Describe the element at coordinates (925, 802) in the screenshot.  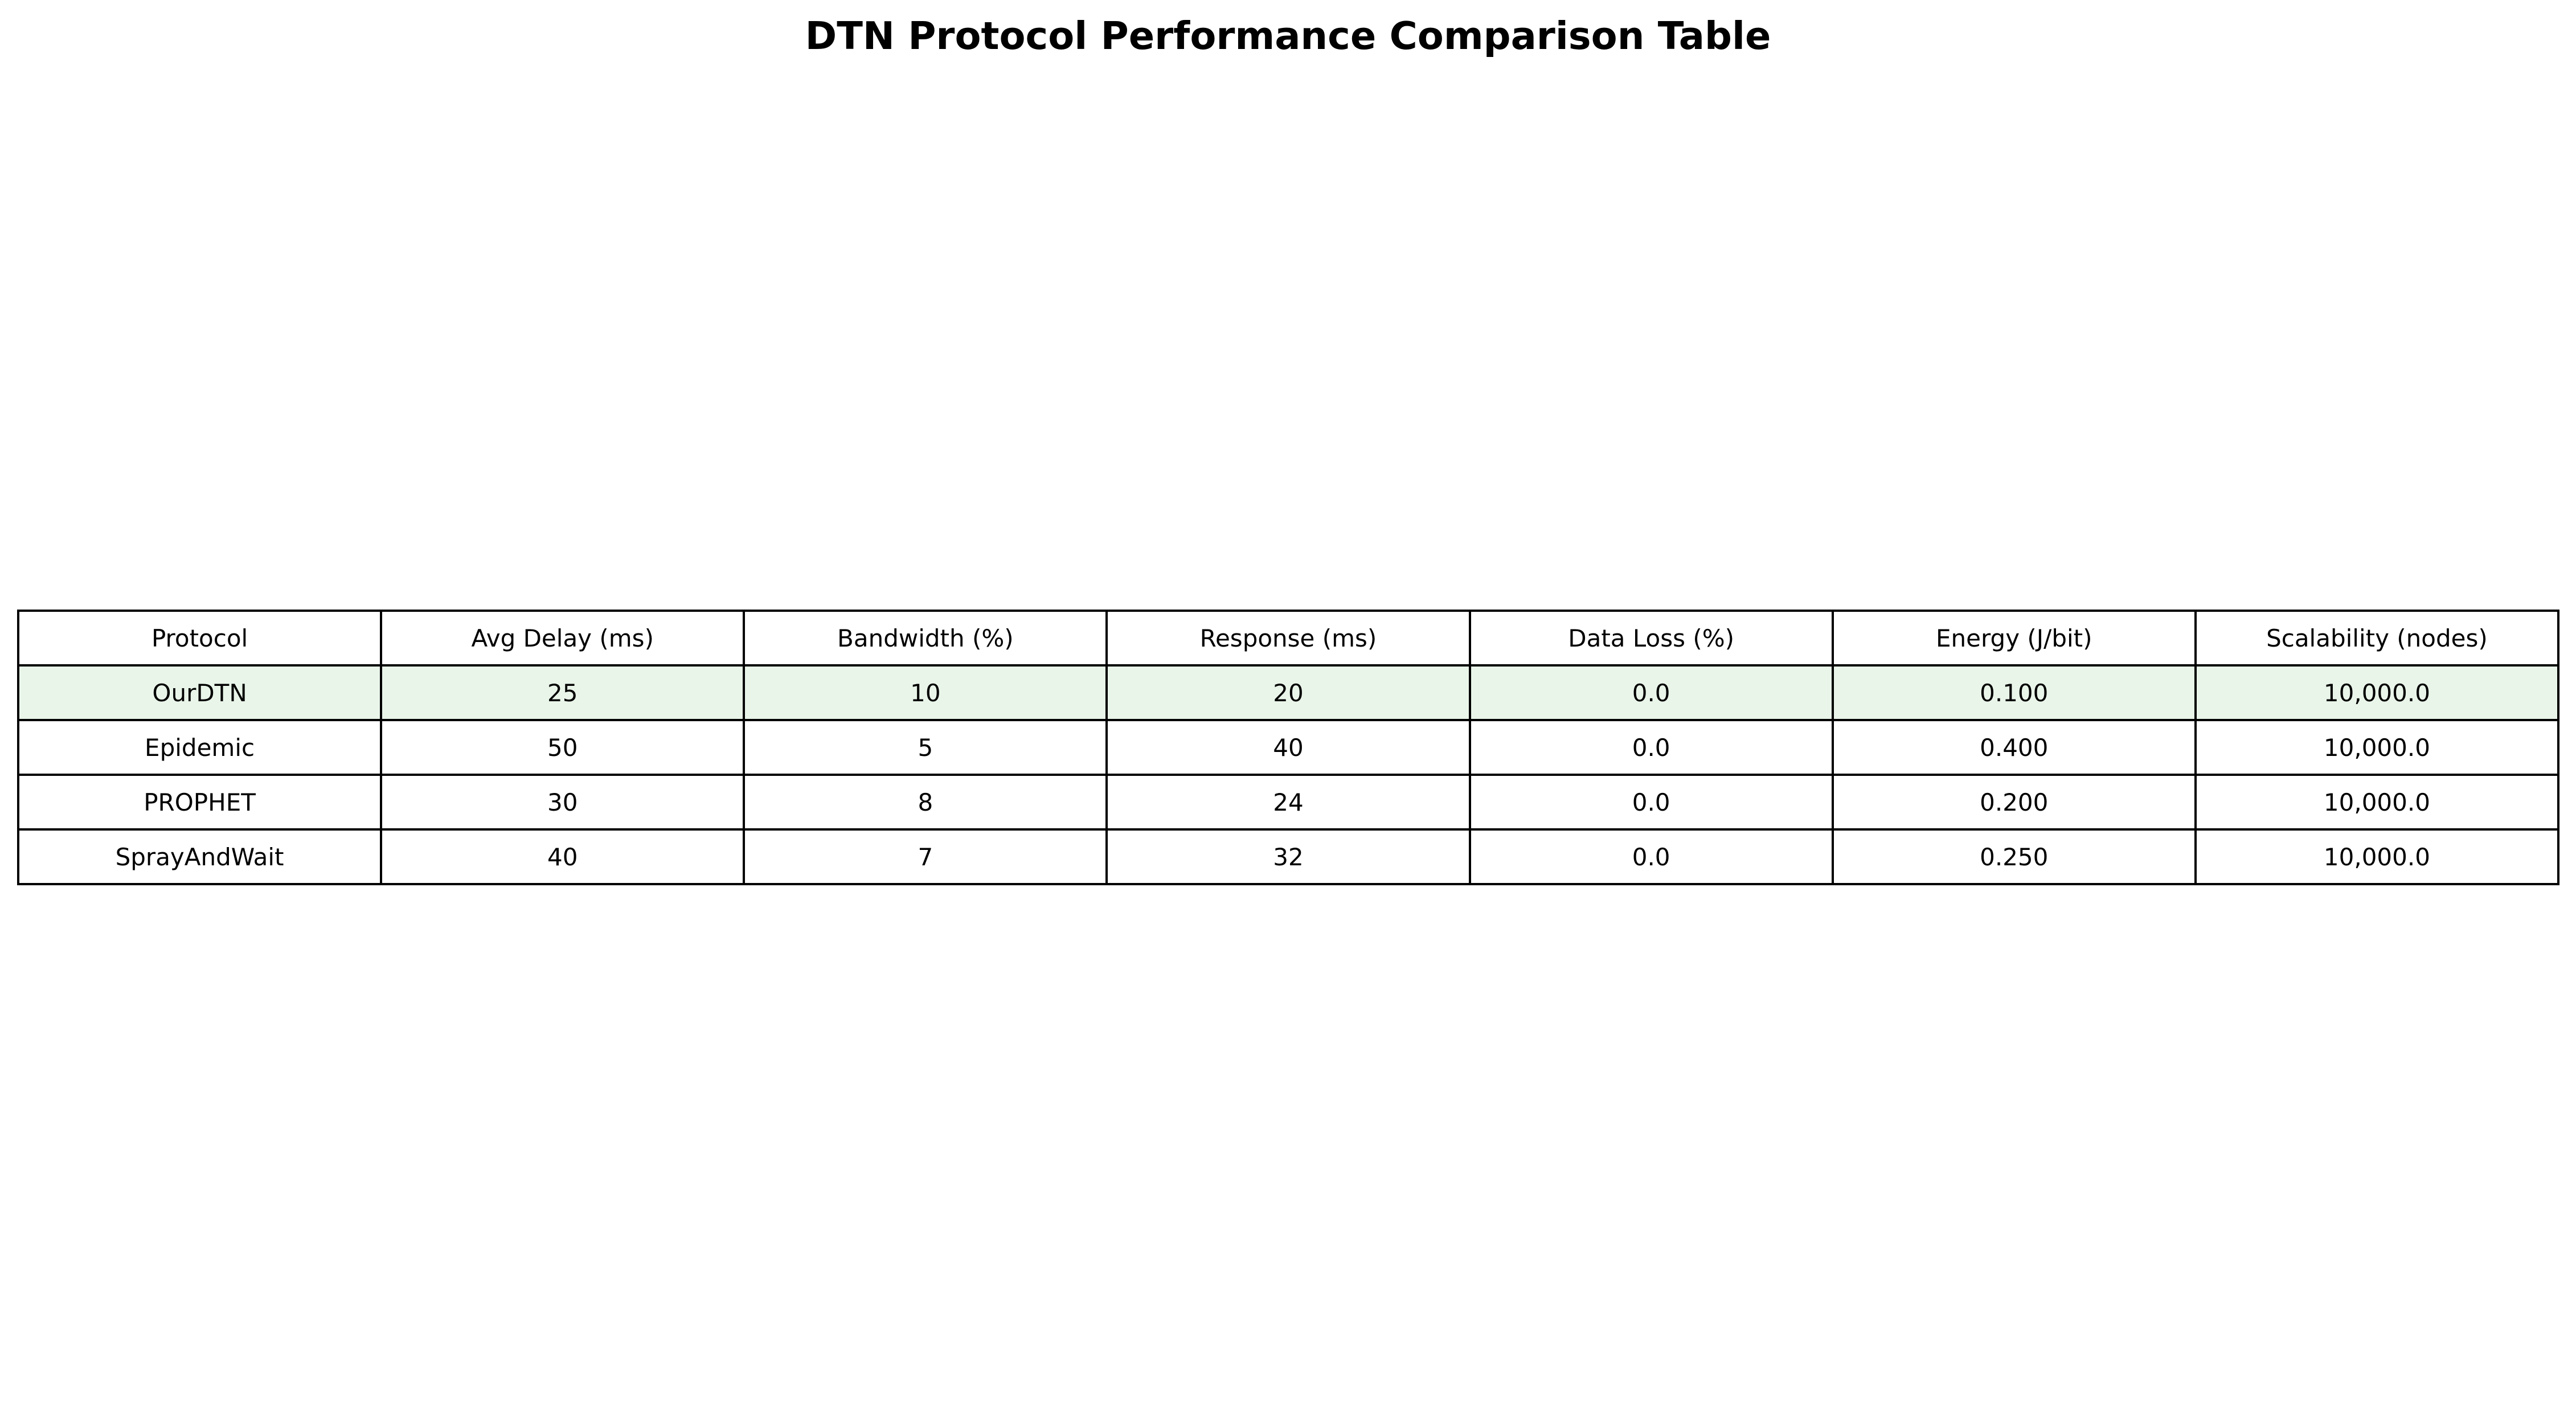
I see `table-cell: 8` at that location.